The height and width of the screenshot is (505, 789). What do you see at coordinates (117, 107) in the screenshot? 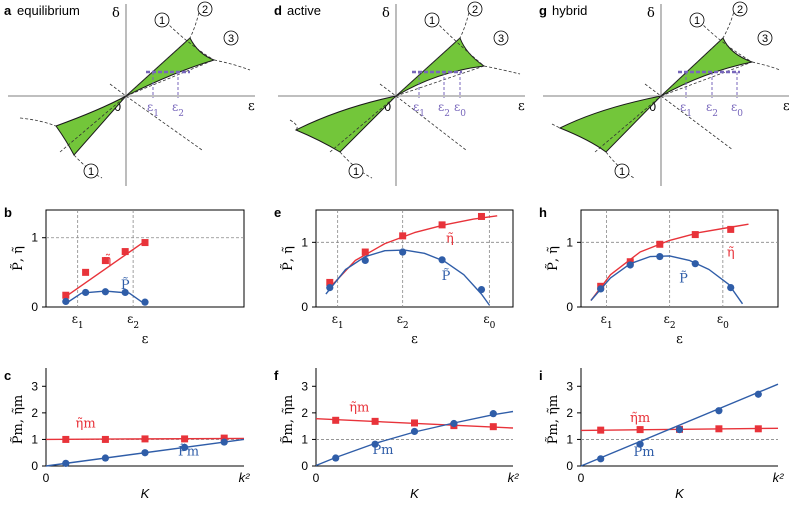
I see `origin-label: 0` at bounding box center [117, 107].